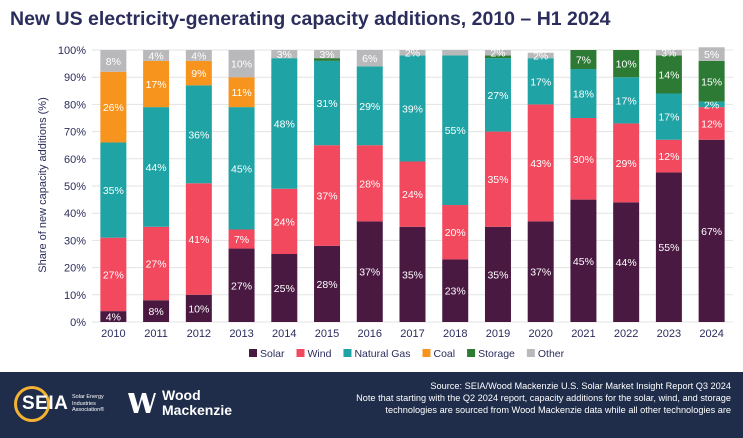 This screenshot has height=438, width=743. Describe the element at coordinates (540, 82) in the screenshot. I see `data-label: 17%` at that location.